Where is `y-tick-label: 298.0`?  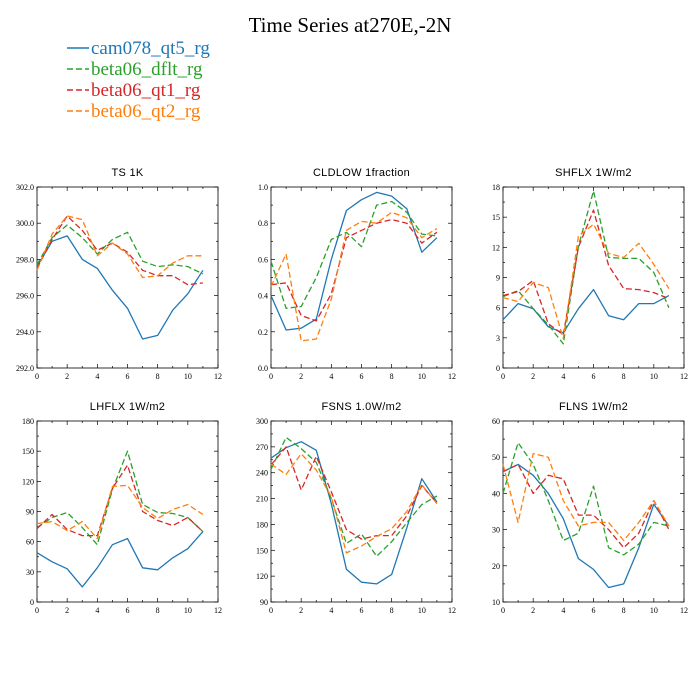 y-tick-label: 298.0 is located at coordinates (25, 259).